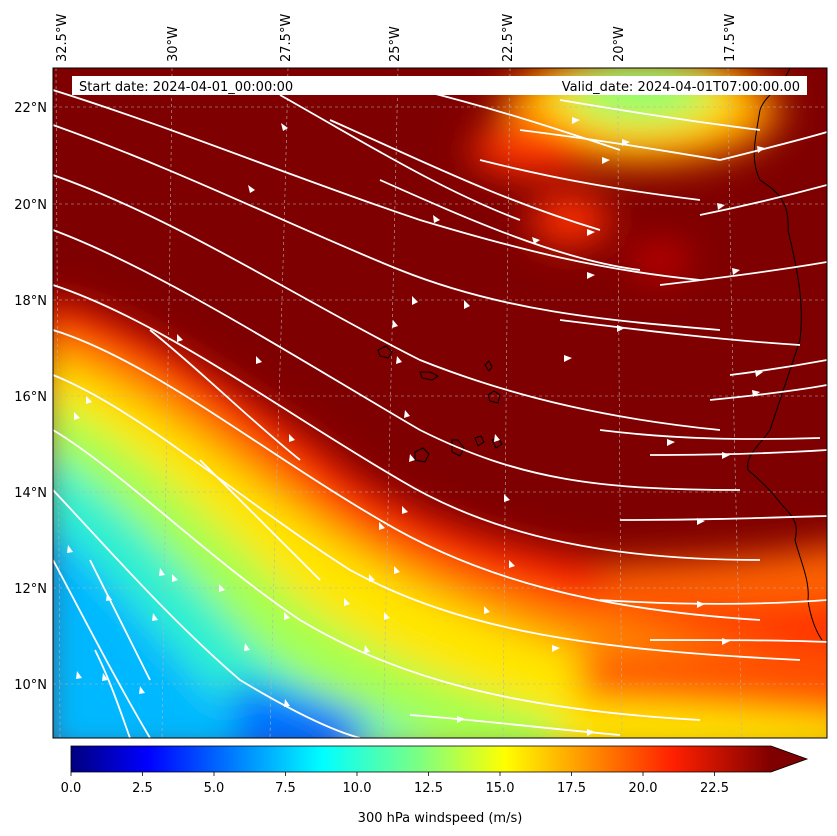 The height and width of the screenshot is (836, 837). What do you see at coordinates (357, 788) in the screenshot?
I see `colorbar-tick-label: 10.0` at bounding box center [357, 788].